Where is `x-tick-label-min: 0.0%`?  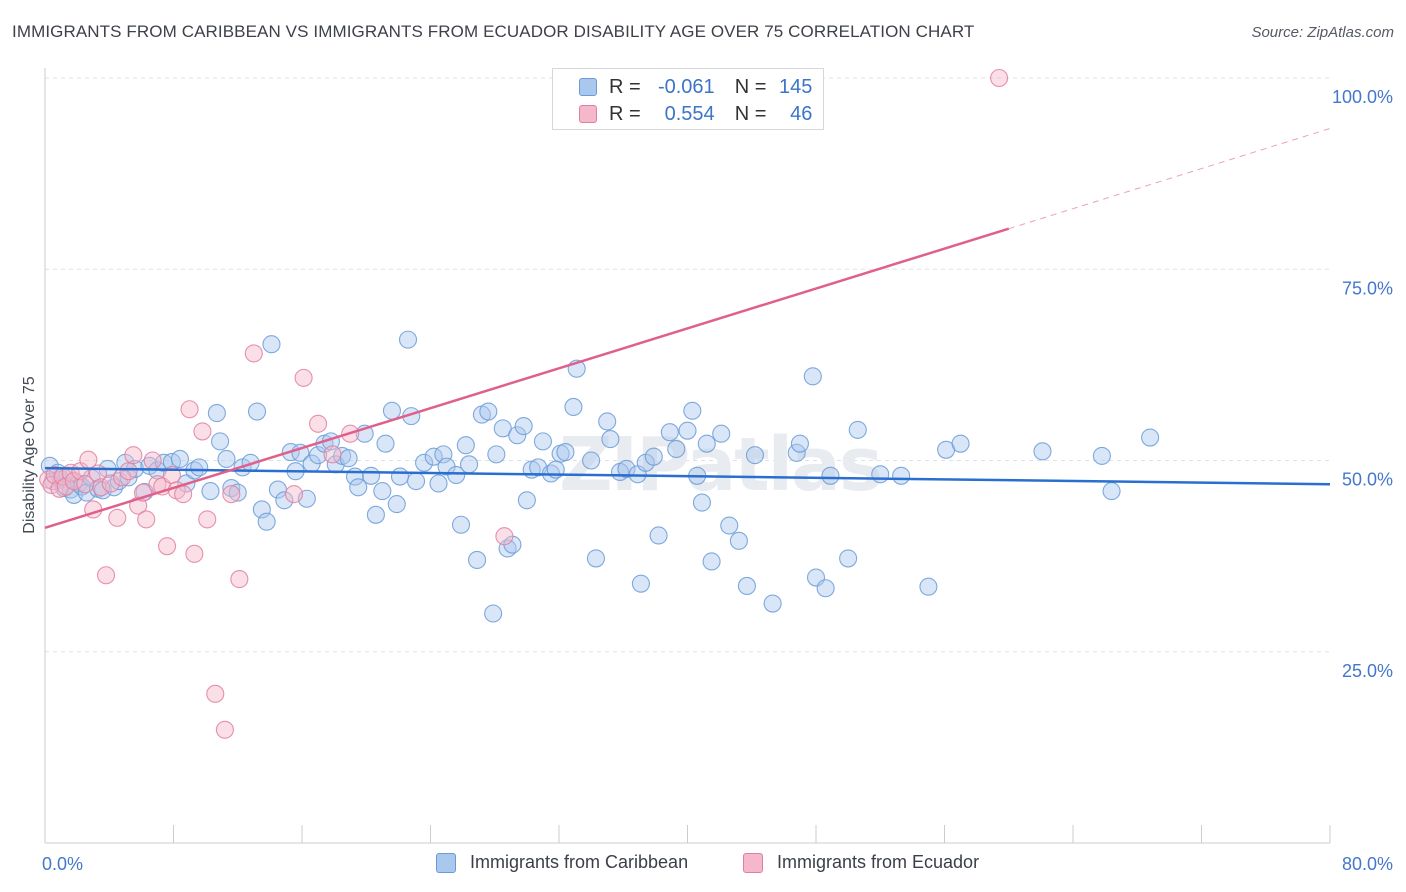 x-tick-label-min: 0.0% is located at coordinates (62, 864).